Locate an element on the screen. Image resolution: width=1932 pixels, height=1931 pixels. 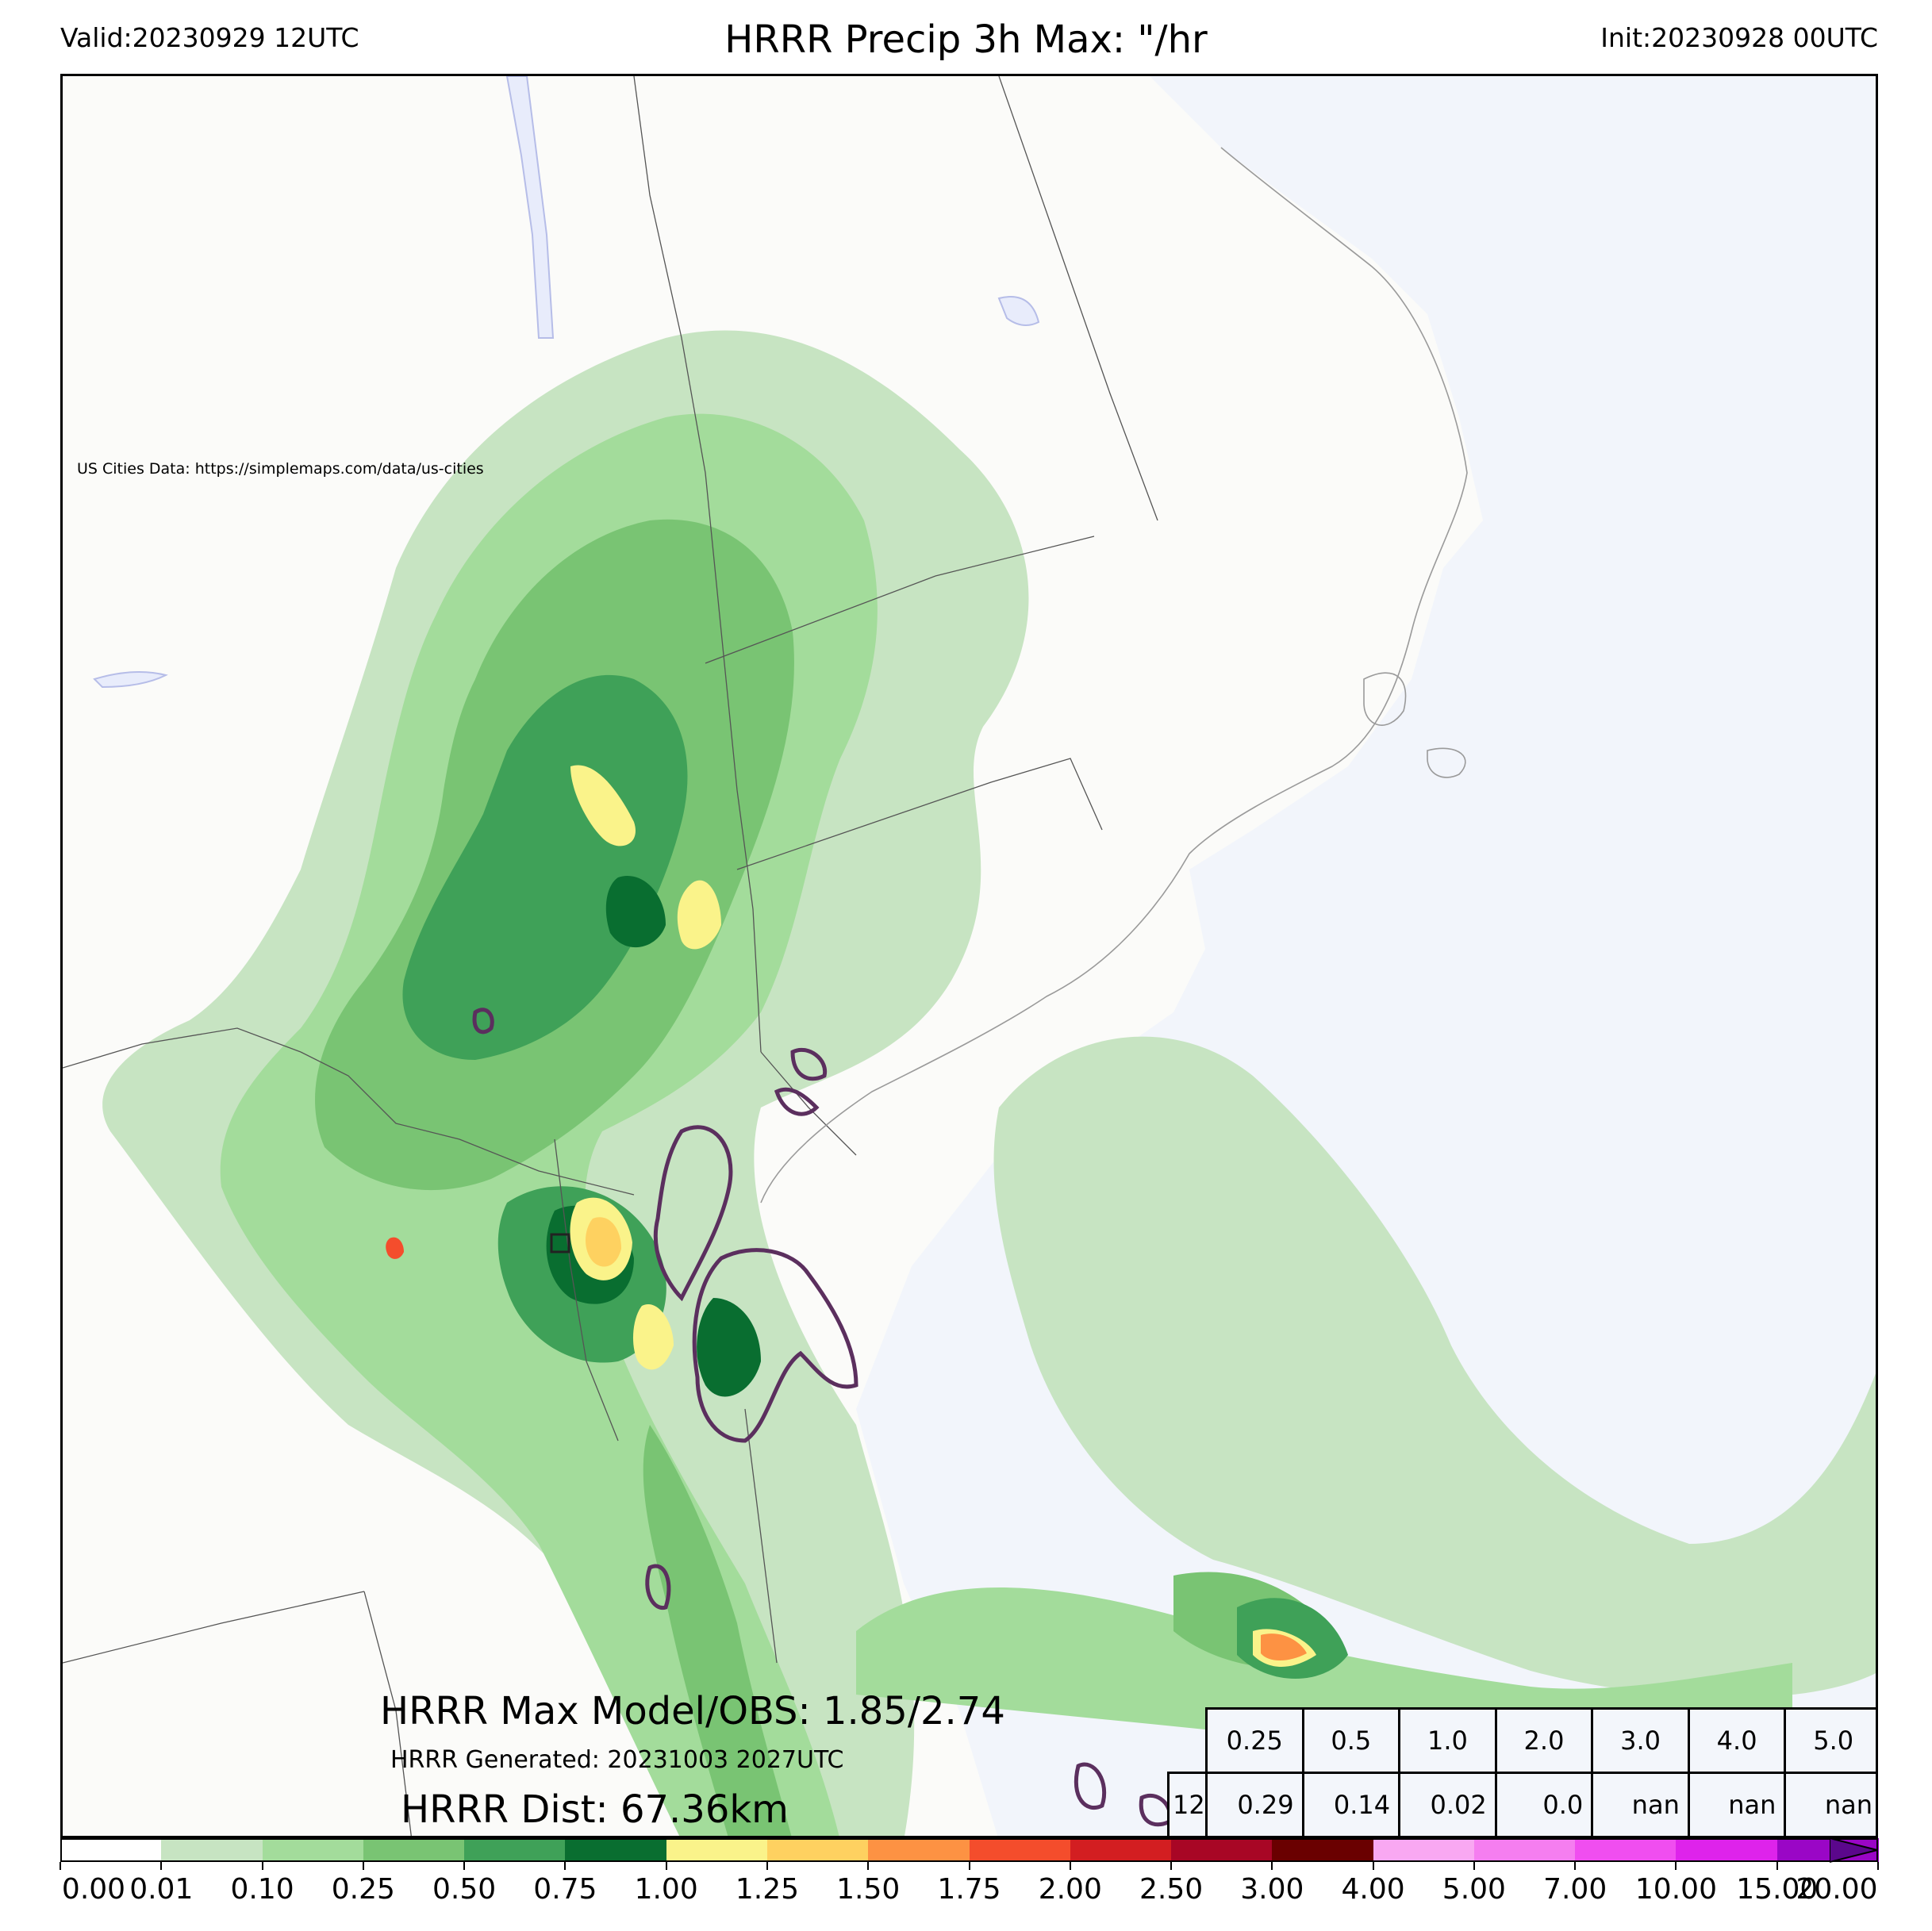
station-marker is located at coordinates (560, 1243).